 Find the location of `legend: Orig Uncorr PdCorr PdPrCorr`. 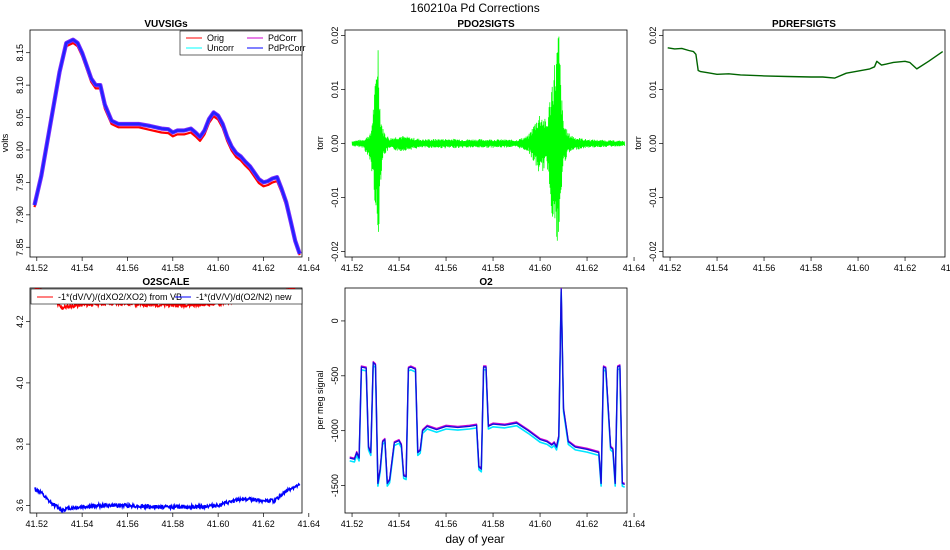

legend: Orig Uncorr PdCorr PdPrCorr is located at coordinates (242, 43).